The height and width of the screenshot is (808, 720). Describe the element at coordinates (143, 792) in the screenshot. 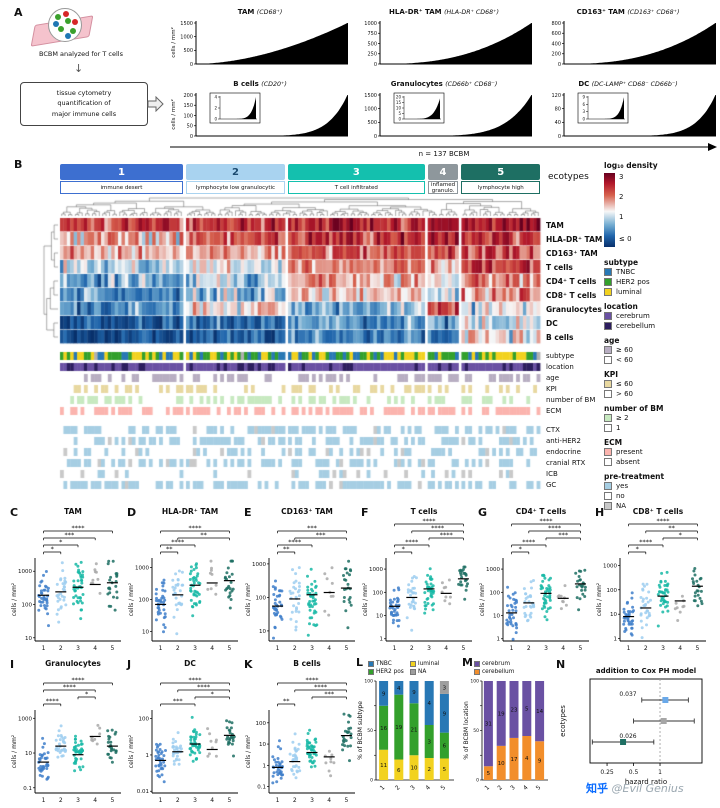

I see `svg-text: 0.01` at that location.